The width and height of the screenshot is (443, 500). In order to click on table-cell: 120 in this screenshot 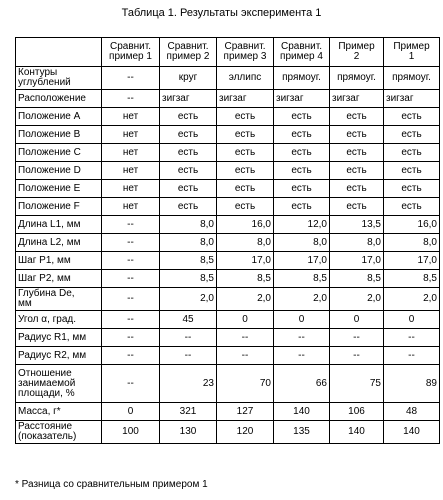, I will do `click(245, 432)`.